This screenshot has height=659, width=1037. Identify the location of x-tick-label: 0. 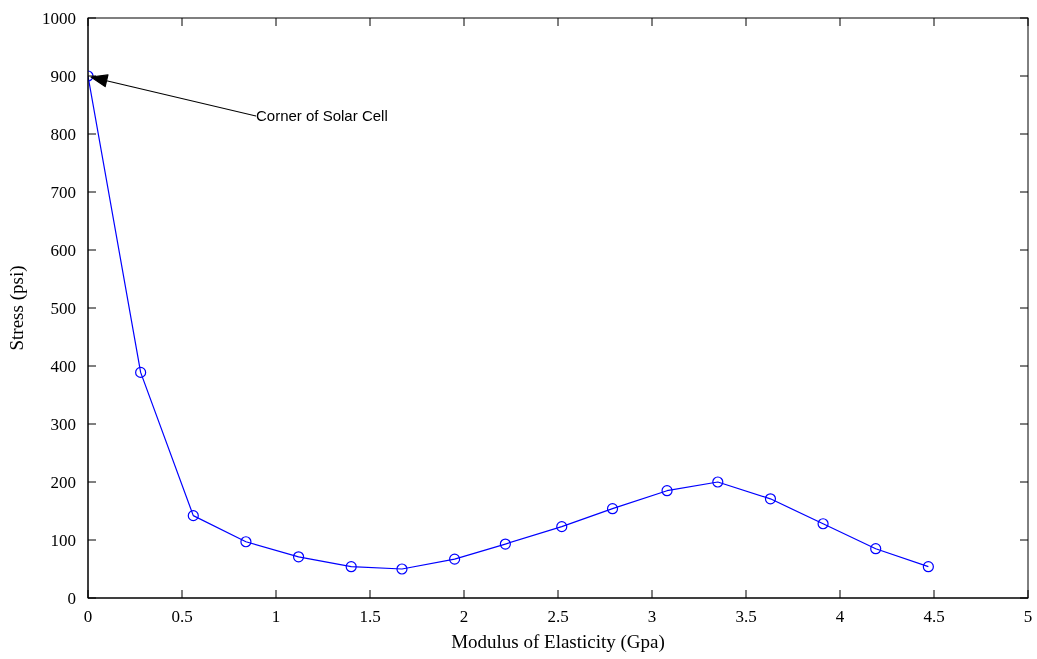
(88, 617).